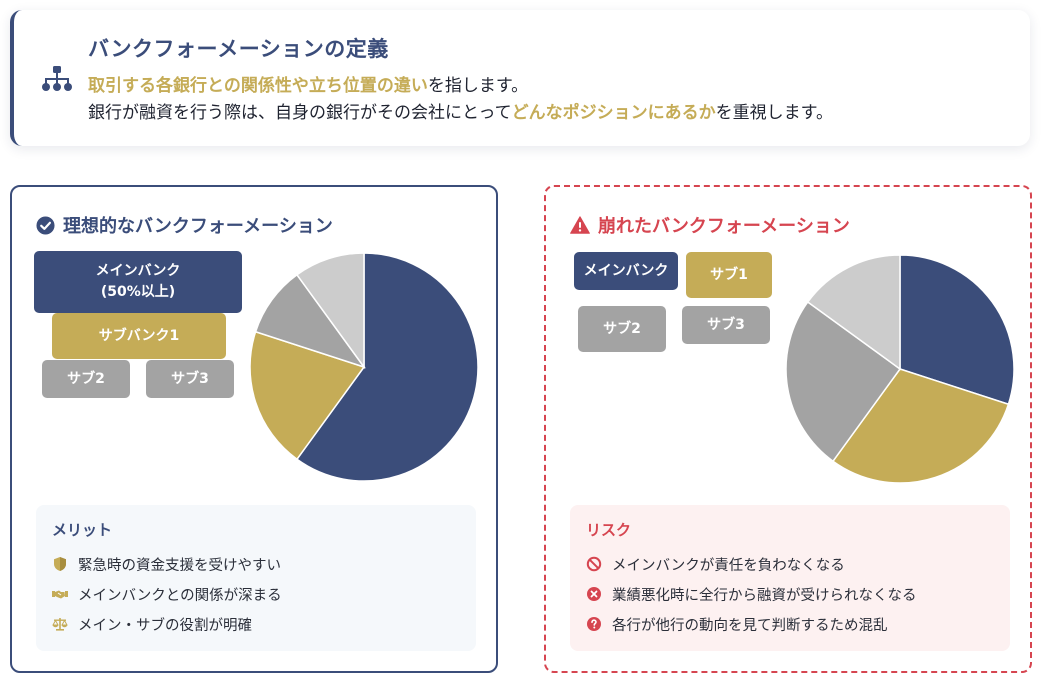  Describe the element at coordinates (594, 564) in the screenshot. I see `ban-icon` at that location.